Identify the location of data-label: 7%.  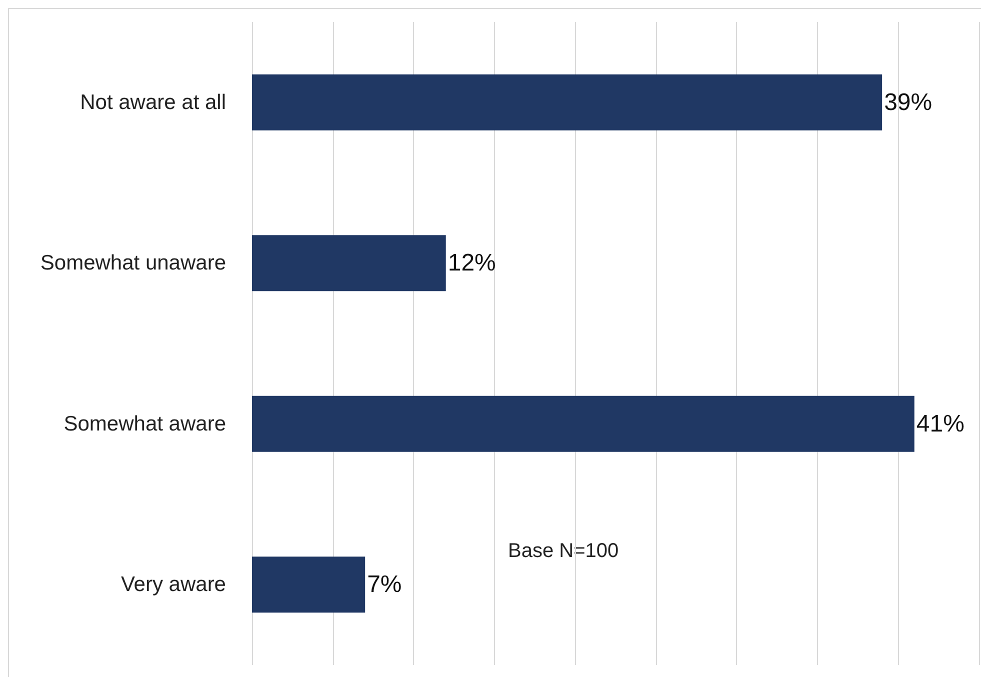
(384, 584).